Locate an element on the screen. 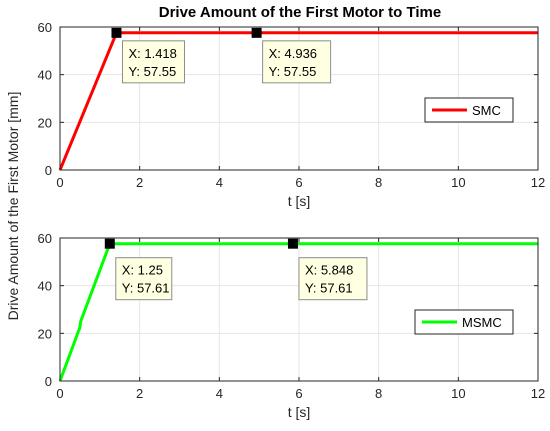  datatip-x-text: X: 1.25 is located at coordinates (142, 270).